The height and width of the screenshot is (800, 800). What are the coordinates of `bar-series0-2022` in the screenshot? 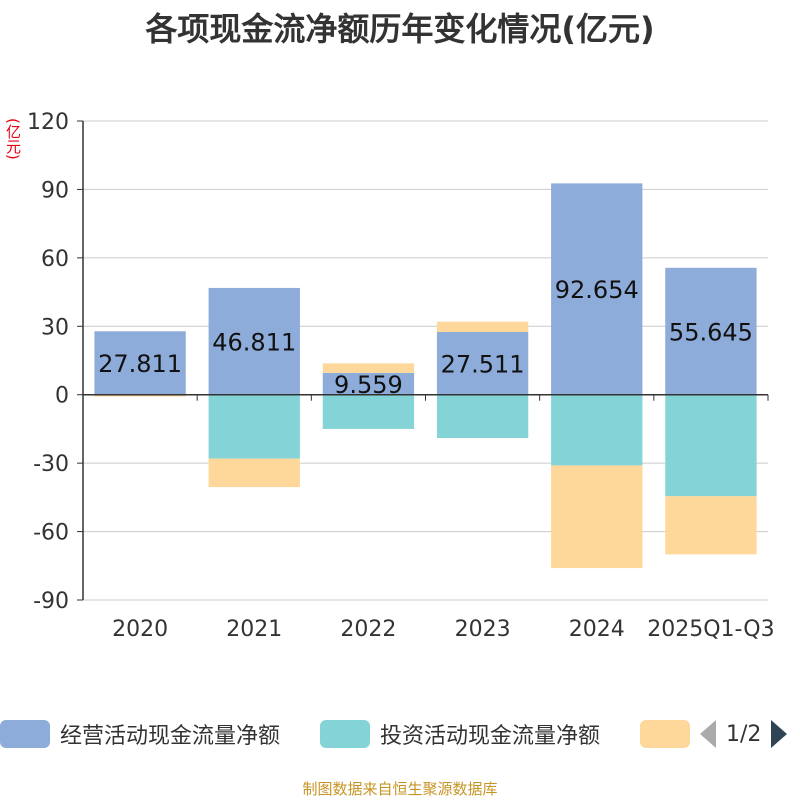 It's located at (368, 383).